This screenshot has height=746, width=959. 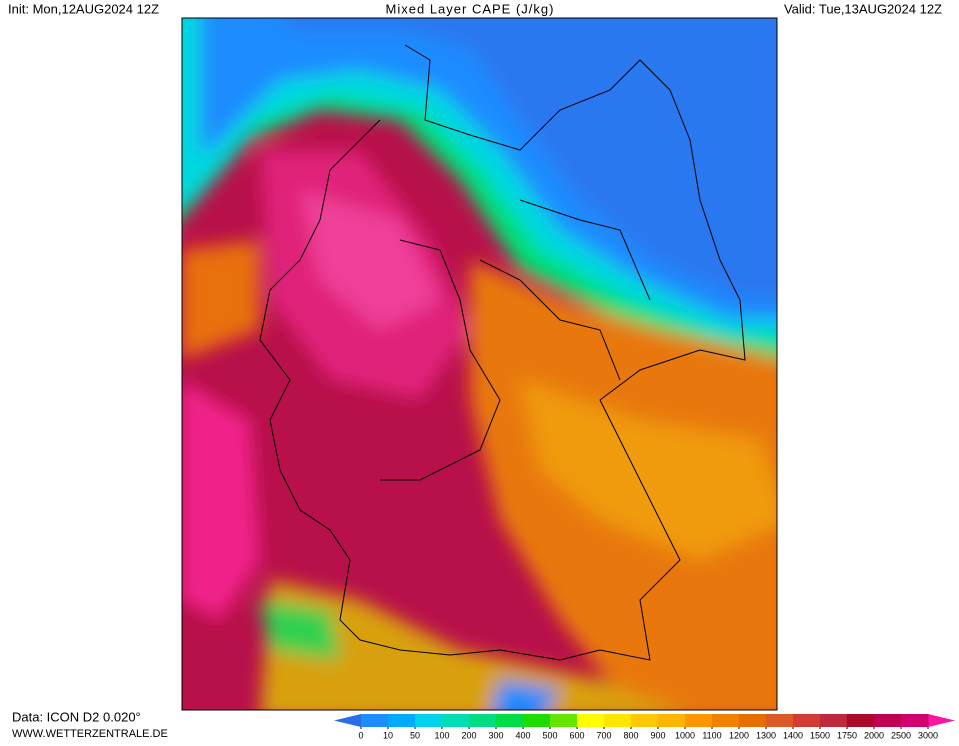 I want to click on legend-tick-label: 10, so click(x=388, y=735).